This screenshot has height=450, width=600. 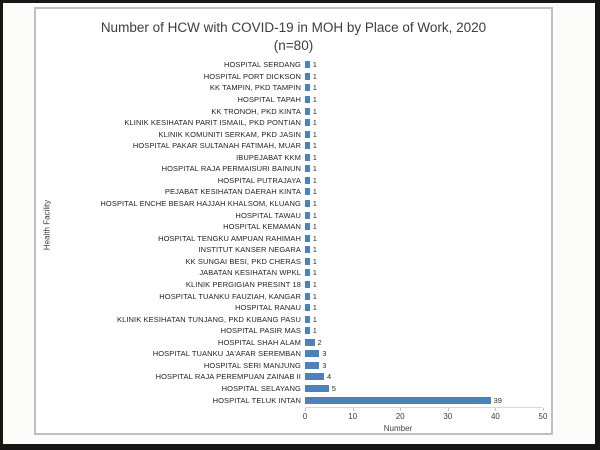 I want to click on bar-row: HOSPITAL TELUK INTAN 39, so click(x=293, y=400).